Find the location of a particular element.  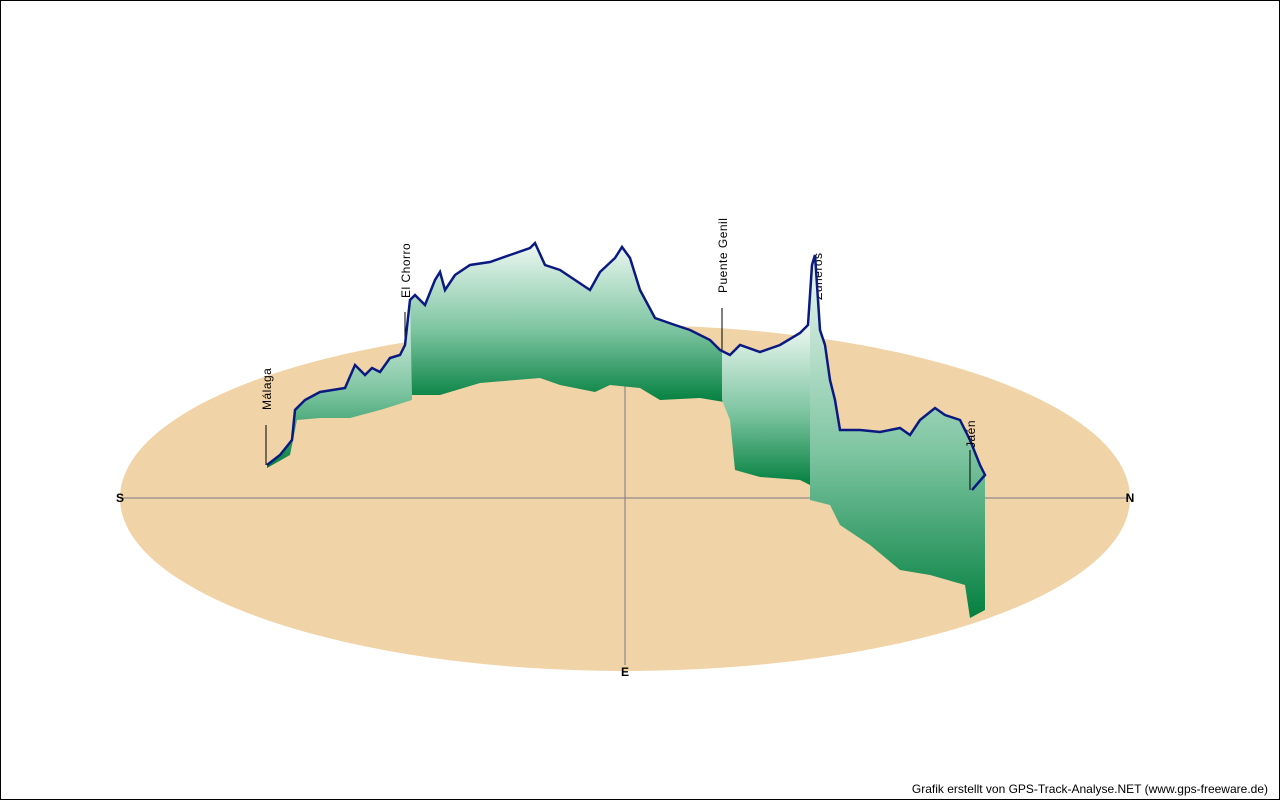

place-label: Puente Genil is located at coordinates (723, 255).